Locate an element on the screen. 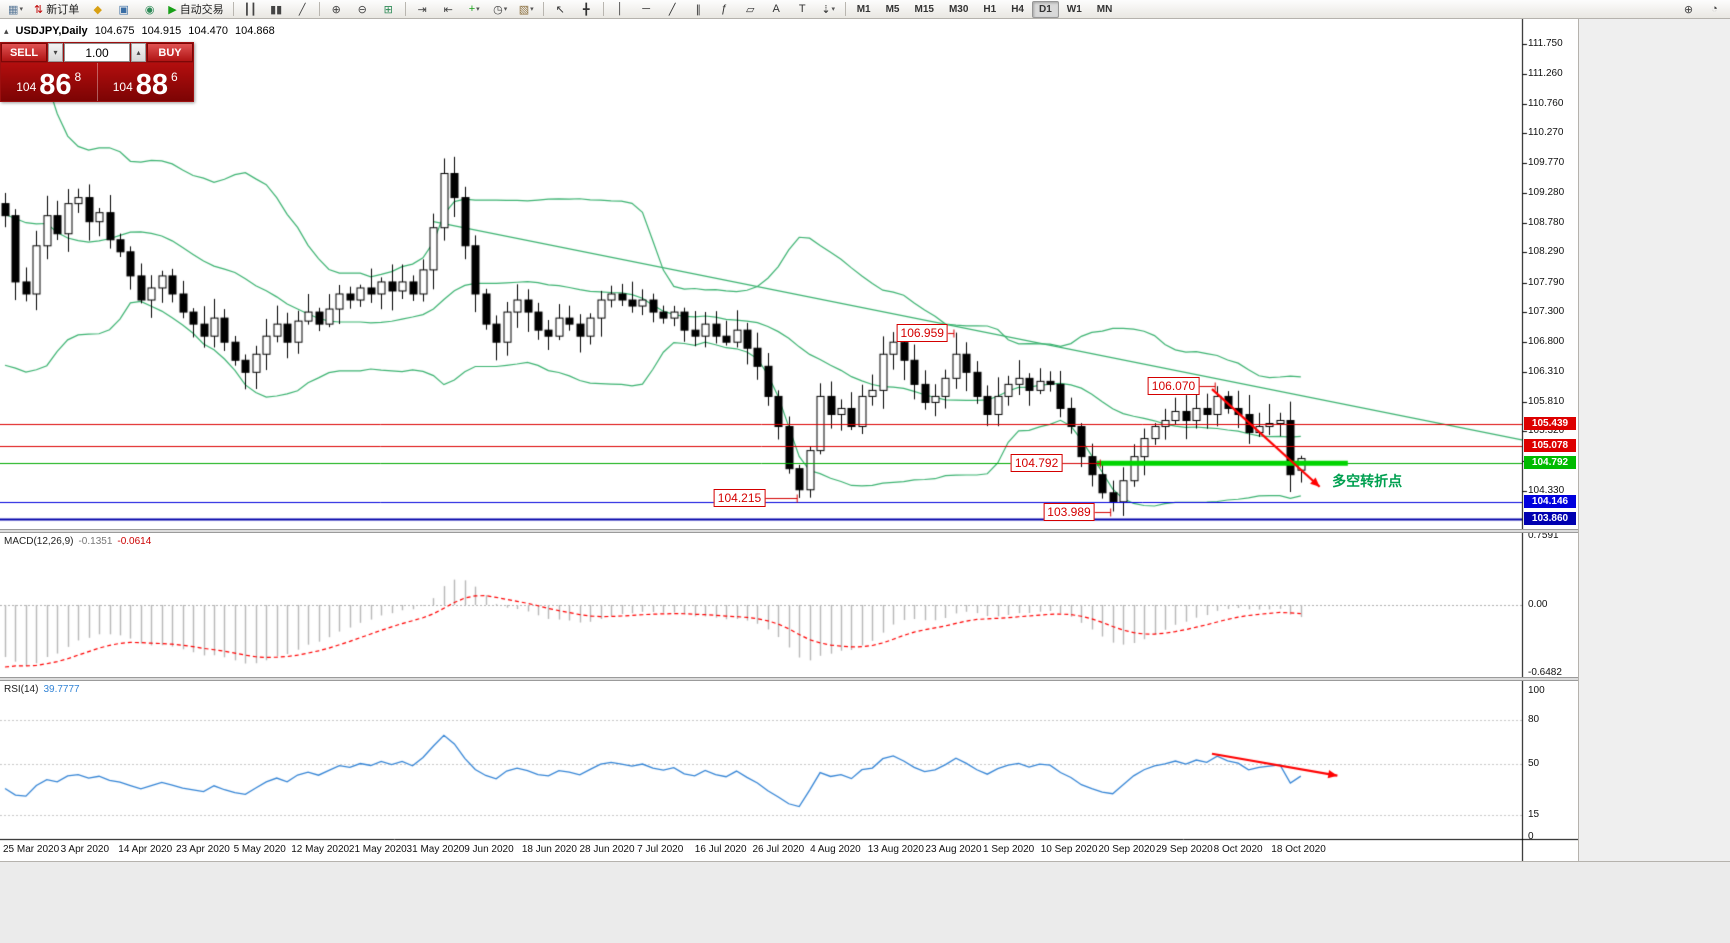 Image resolution: width=1730 pixels, height=943 pixels. mql5-community-icon: ▣ is located at coordinates (123, 9).